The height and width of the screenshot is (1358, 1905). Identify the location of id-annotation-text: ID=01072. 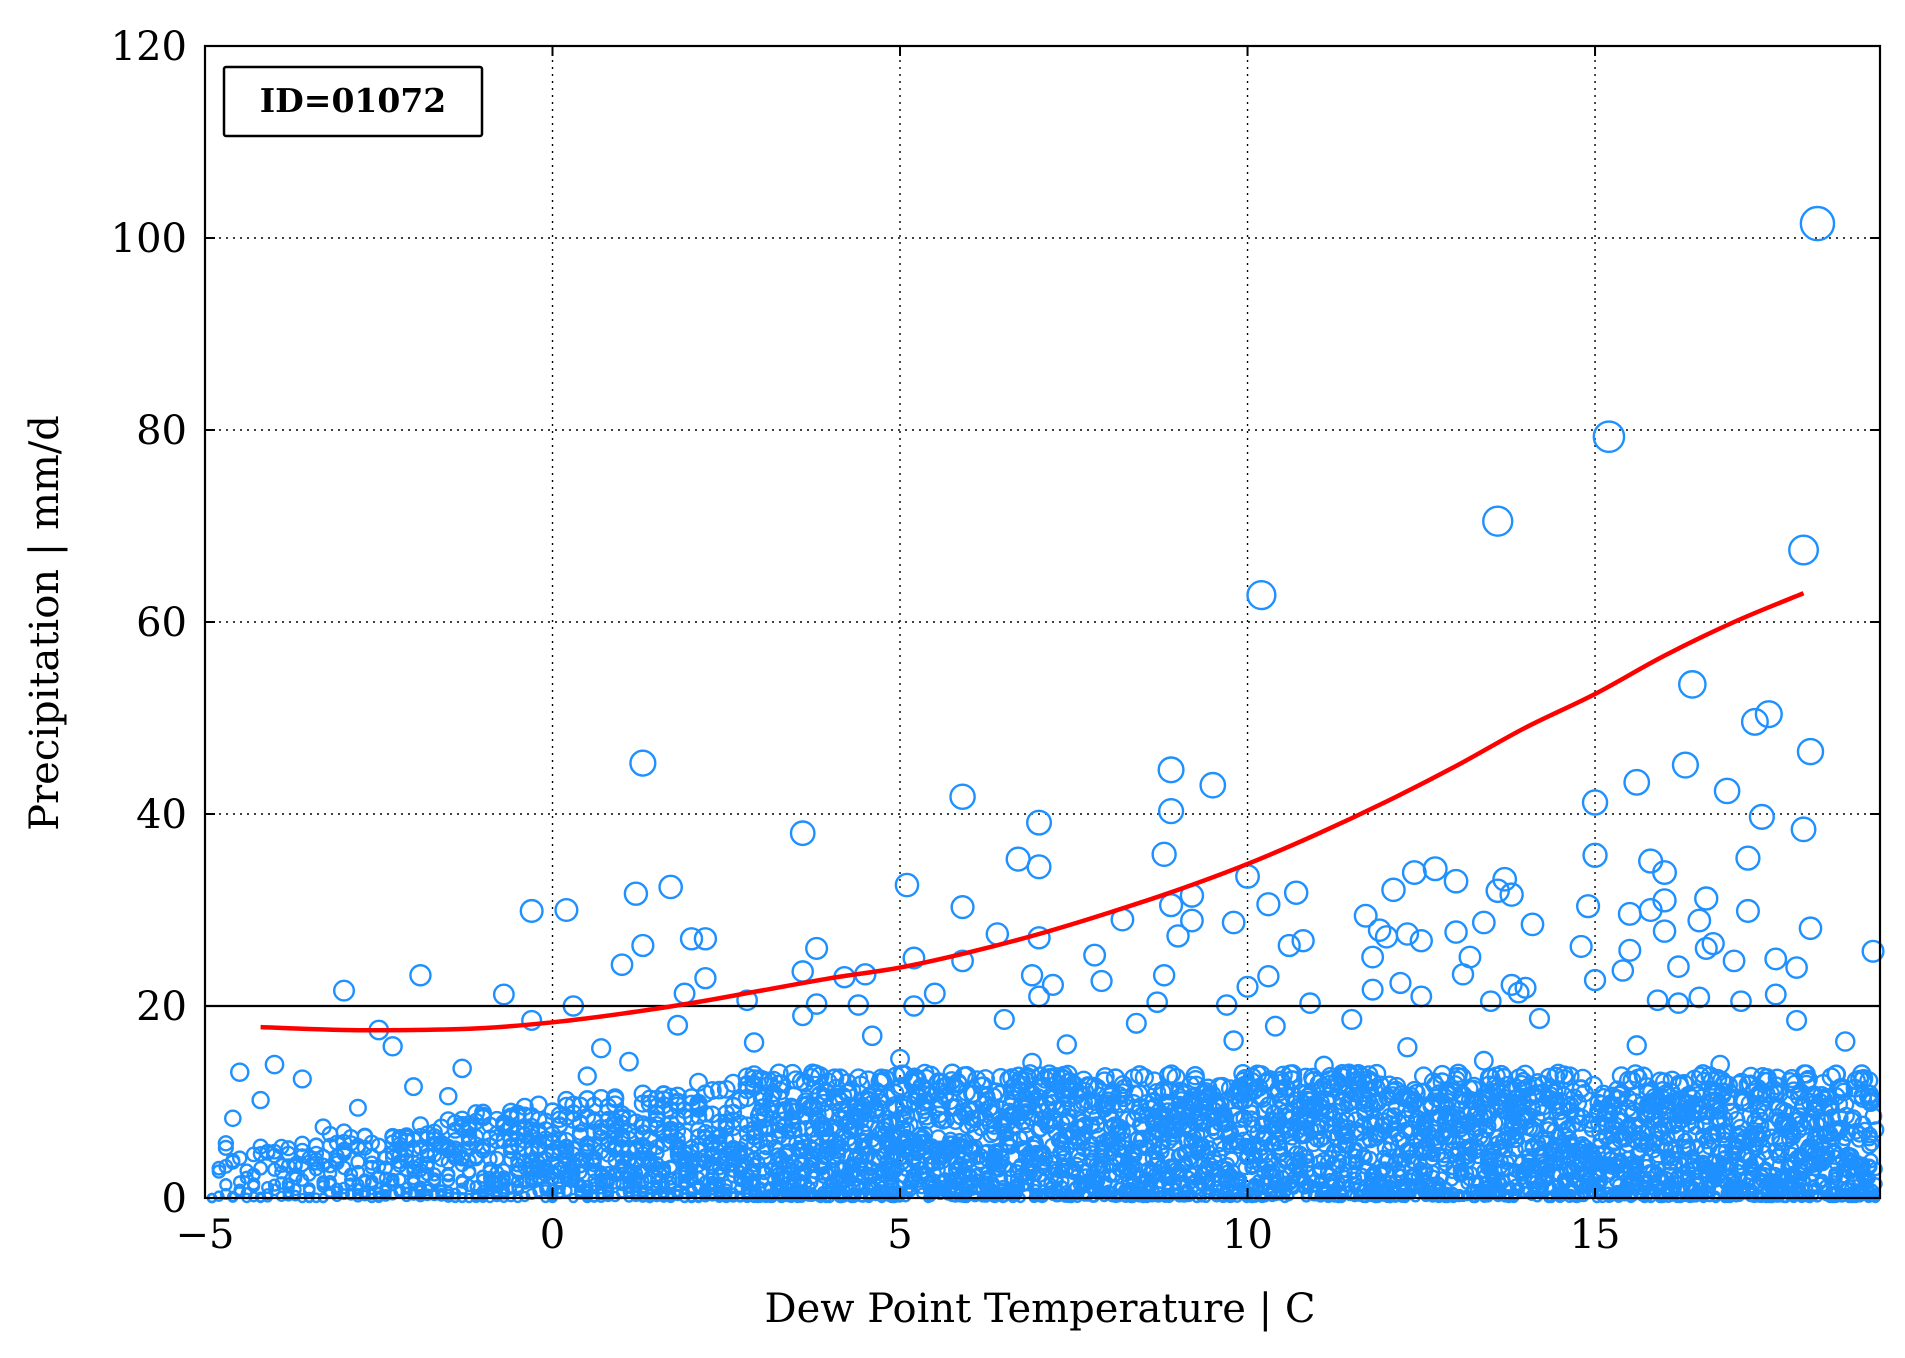
(353, 100).